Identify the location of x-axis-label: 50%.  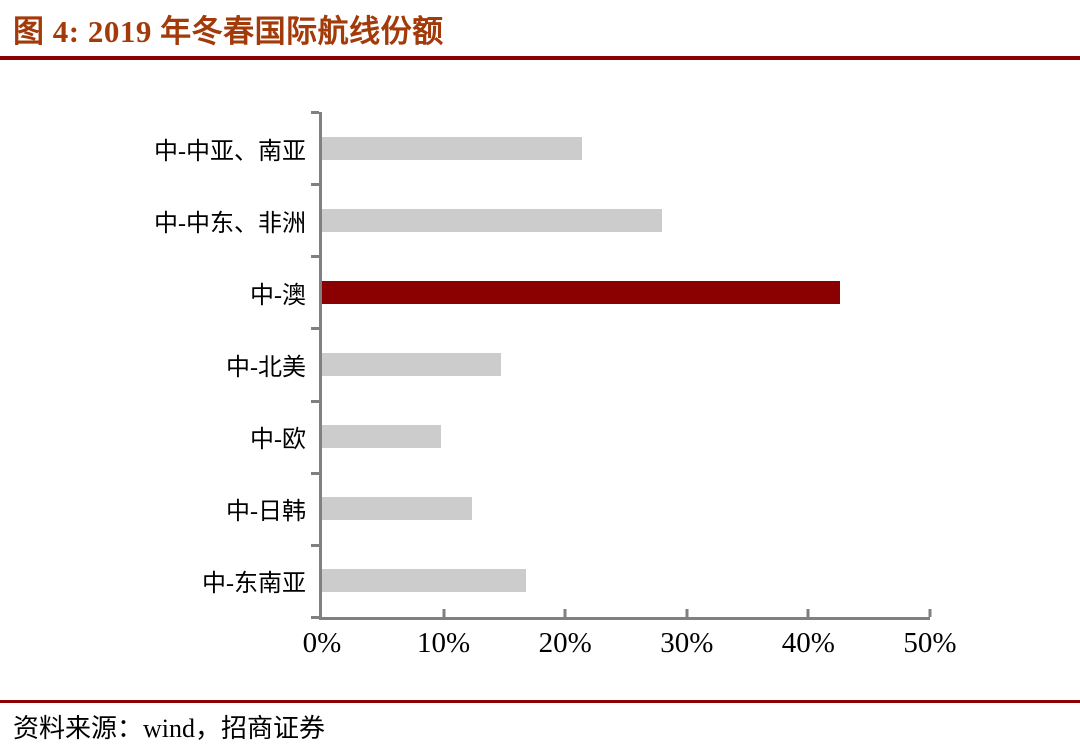
(930, 643).